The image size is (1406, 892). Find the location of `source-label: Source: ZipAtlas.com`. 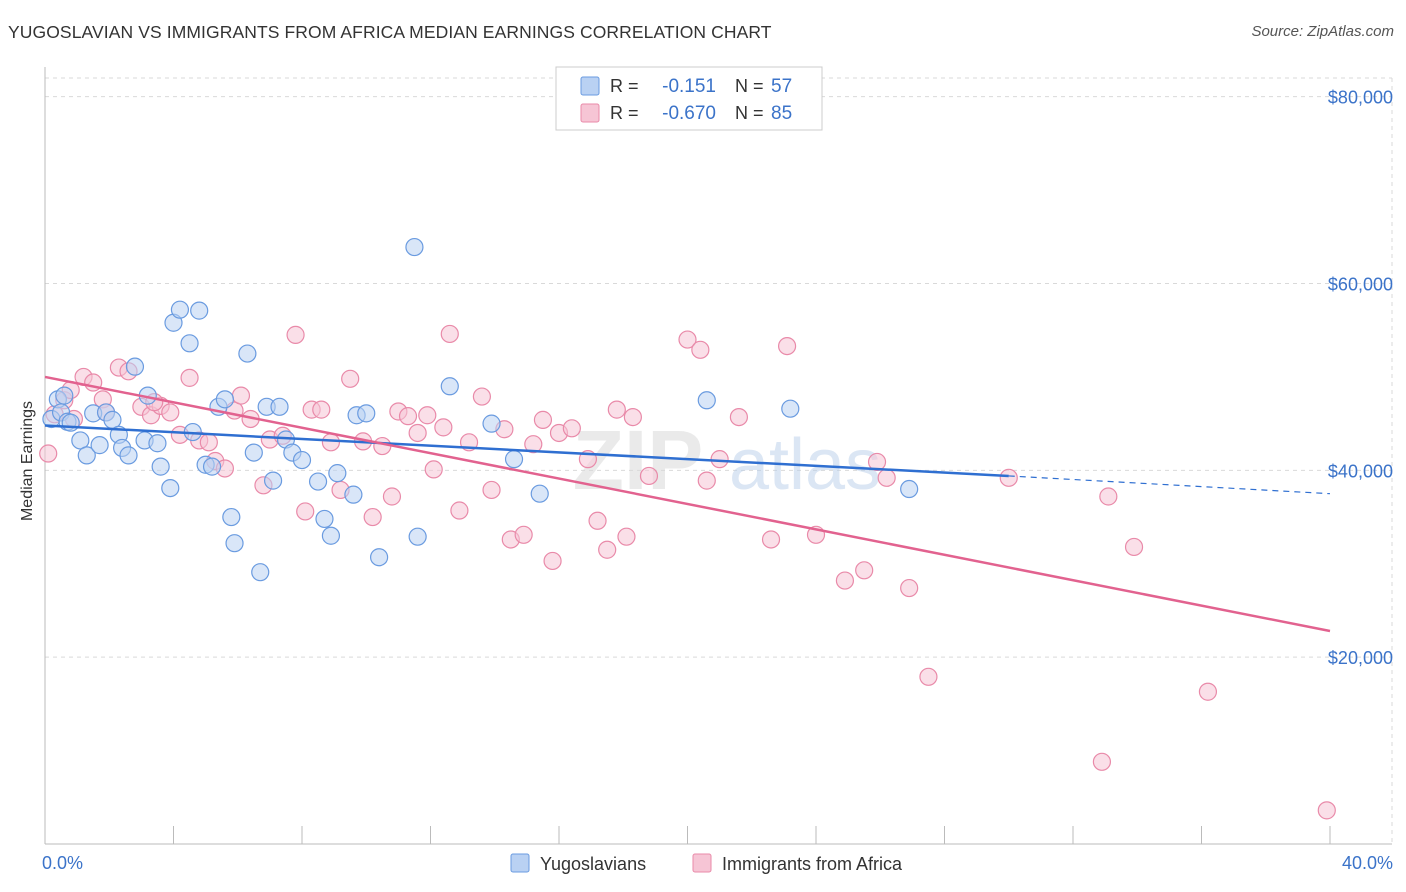

source-label: Source: ZipAtlas.com is located at coordinates (1322, 31).